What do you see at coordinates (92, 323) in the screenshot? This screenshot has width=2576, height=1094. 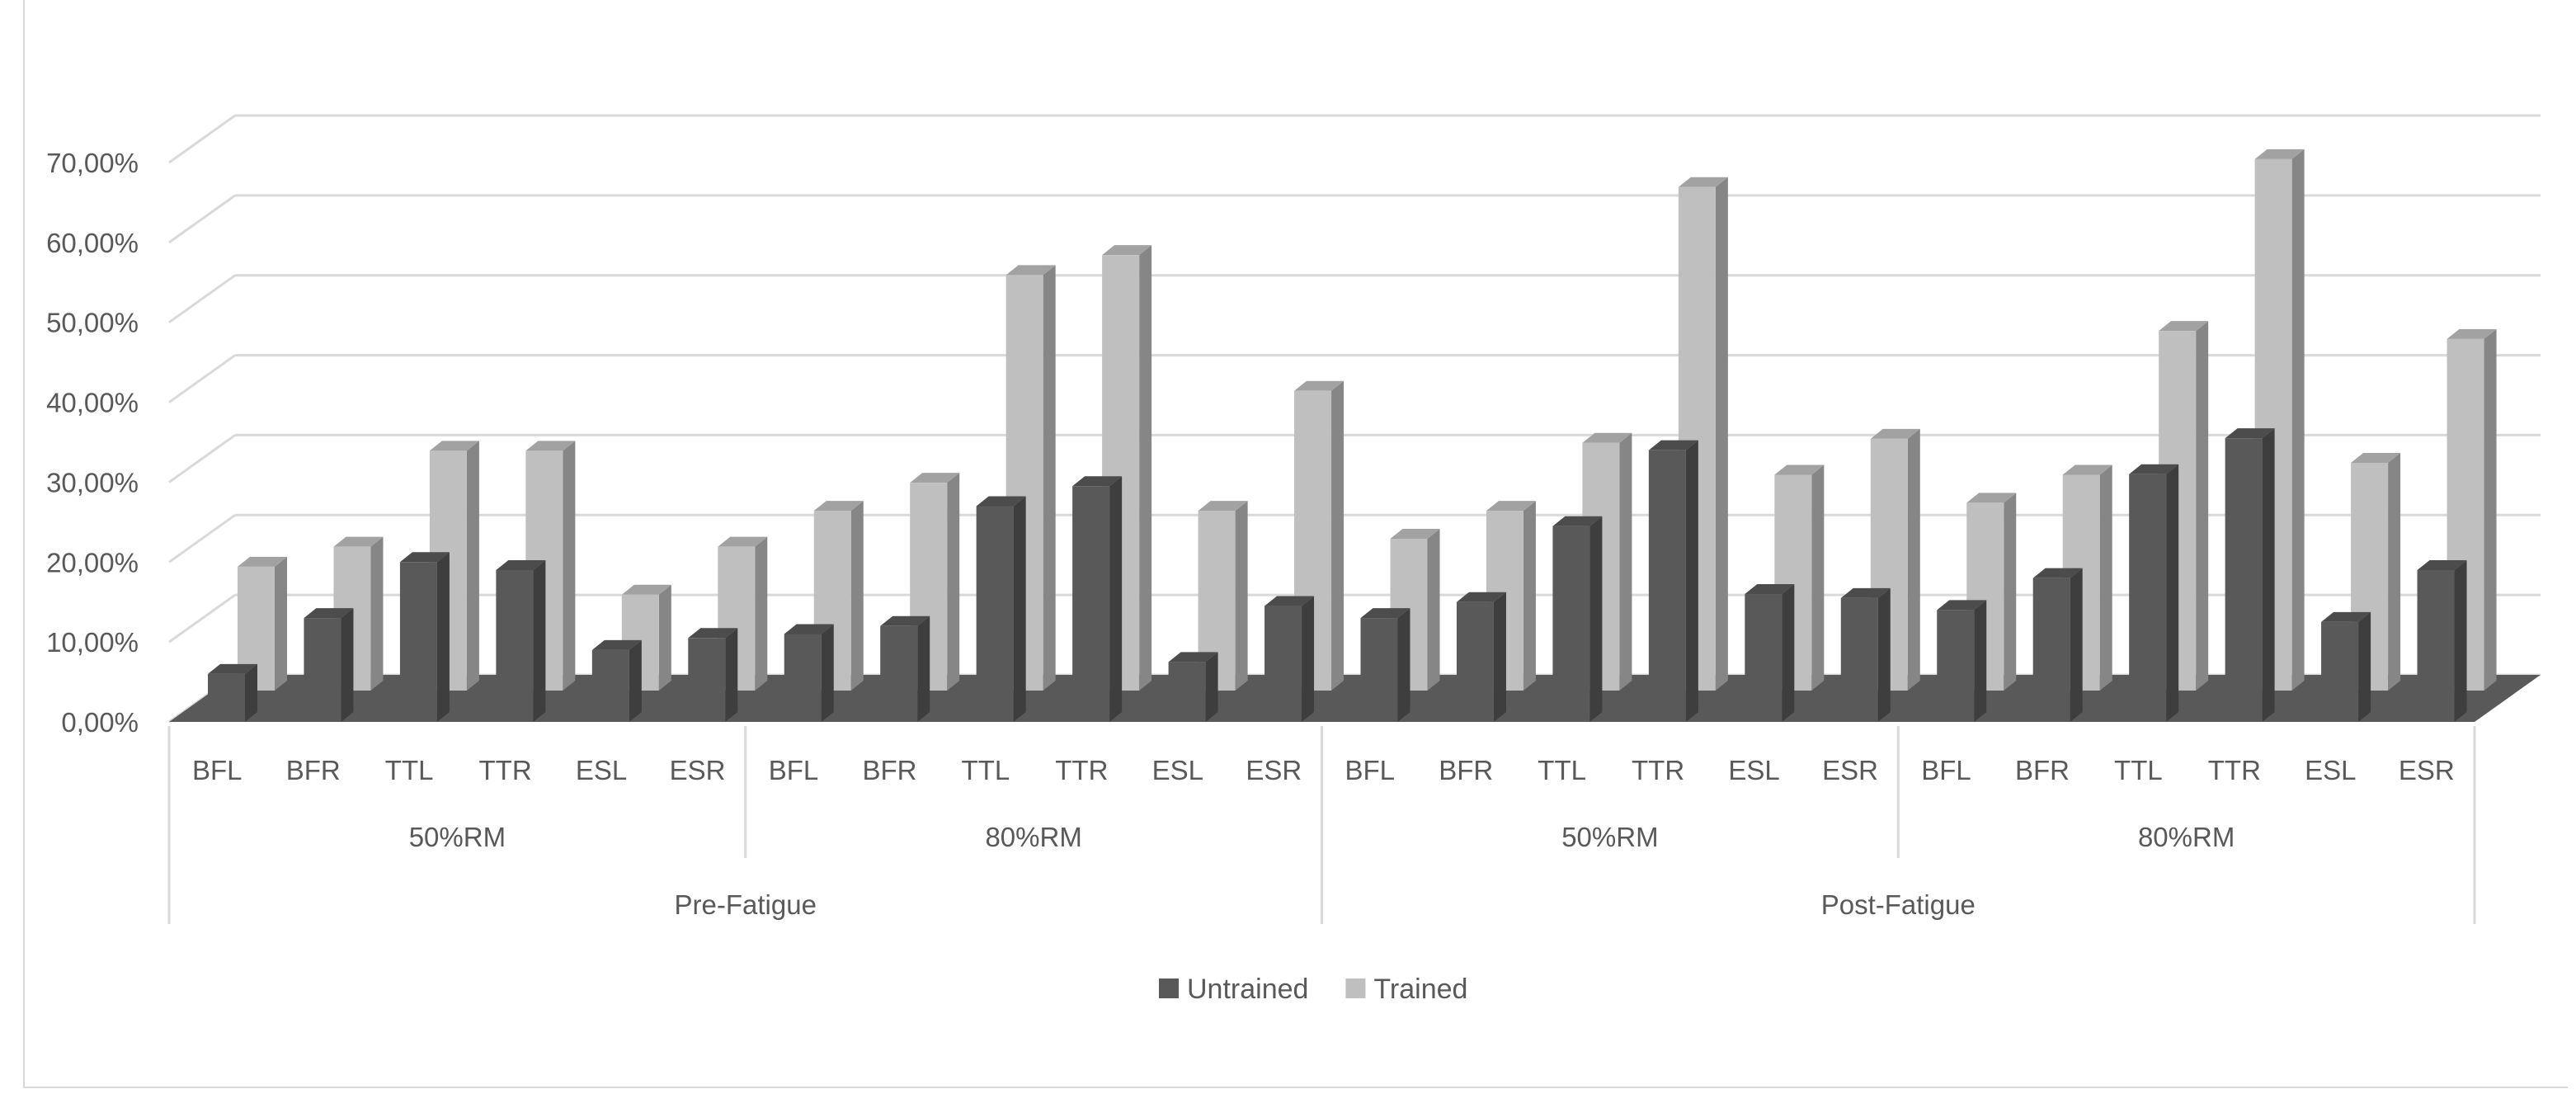 I see `y-tick-label: 50,00%` at bounding box center [92, 323].